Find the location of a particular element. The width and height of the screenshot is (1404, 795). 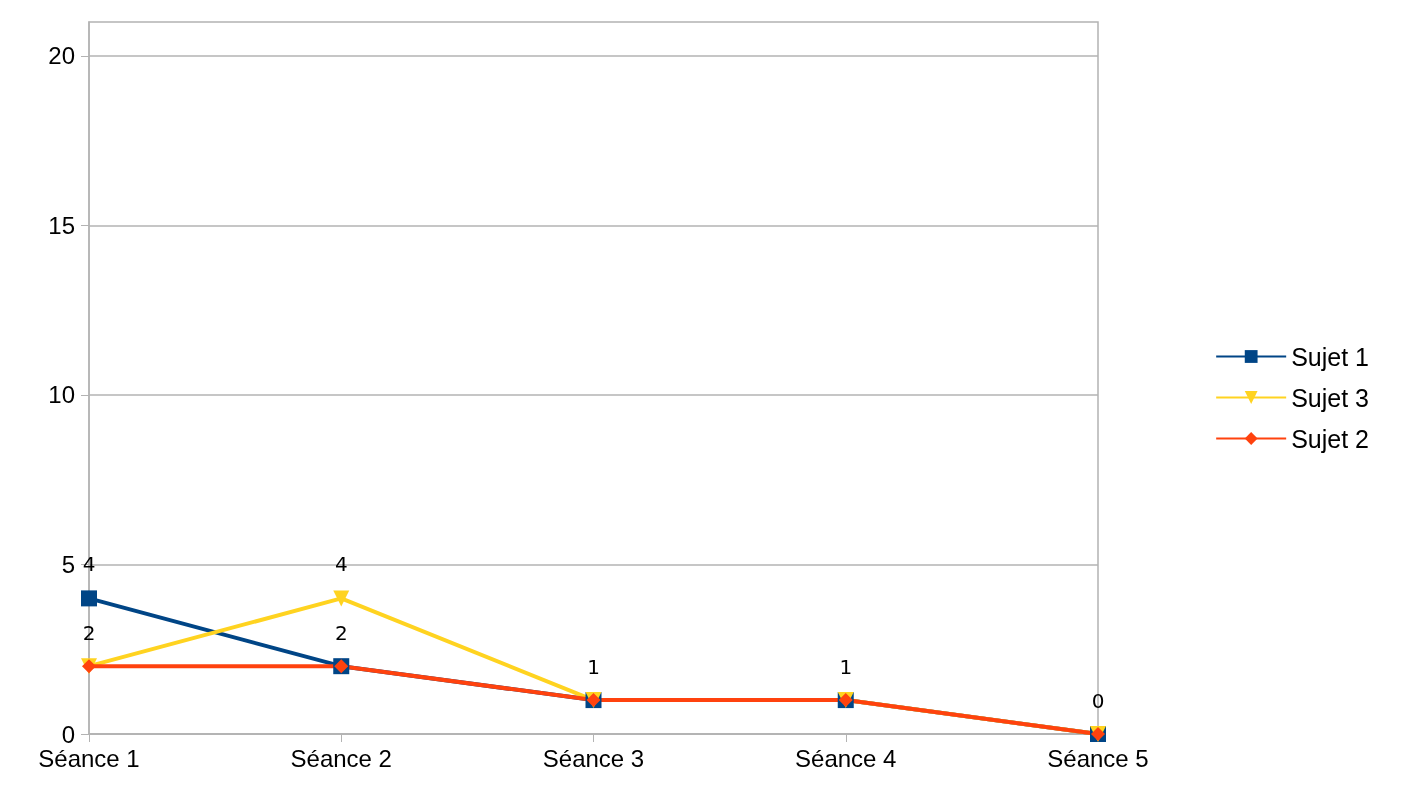

legend-label: Sujet 2 is located at coordinates (1330, 438).